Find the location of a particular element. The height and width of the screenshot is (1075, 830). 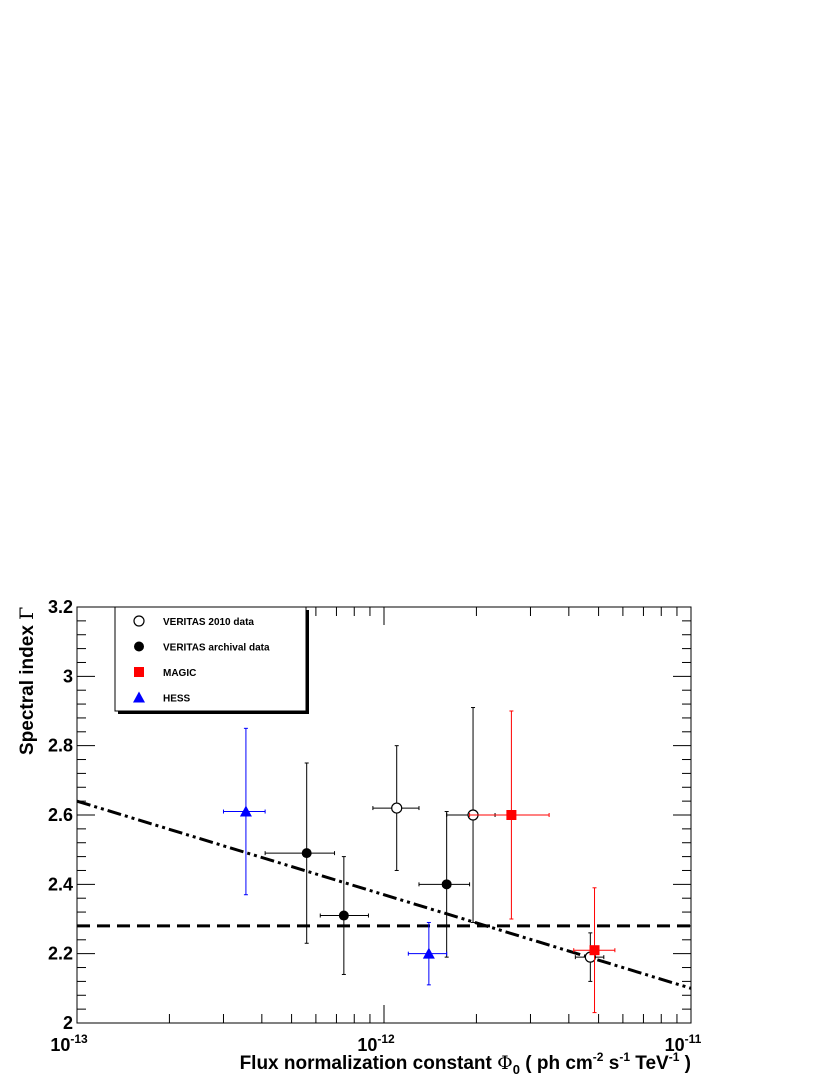

x-axis-title-tev-exp: -1 is located at coordinates (674, 1057).